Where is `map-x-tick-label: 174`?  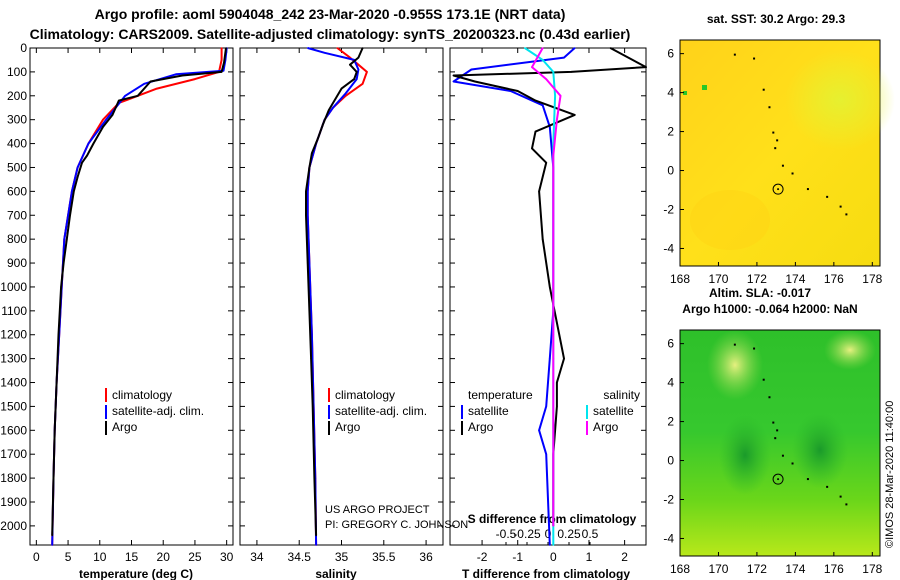
map-x-tick-label: 174 is located at coordinates (795, 569).